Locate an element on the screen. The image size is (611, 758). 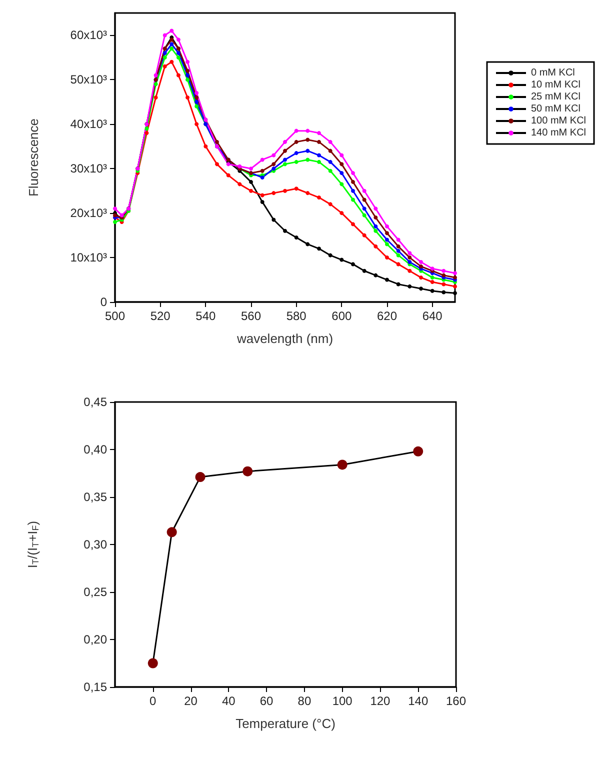
x-tick-label: 120 is located at coordinates (380, 701).